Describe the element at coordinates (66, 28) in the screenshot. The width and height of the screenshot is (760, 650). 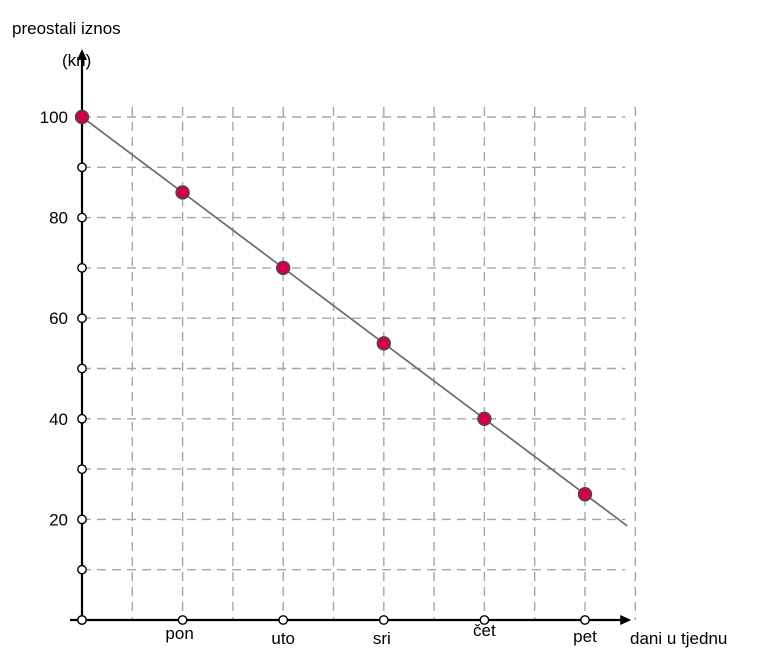
I see `y-axis-title-line1: preostali iznos` at that location.